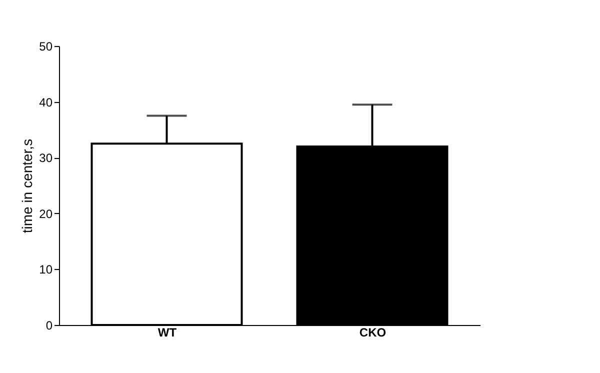 The image size is (600, 373). What do you see at coordinates (168, 333) in the screenshot?
I see `x-tick-label: WT` at bounding box center [168, 333].